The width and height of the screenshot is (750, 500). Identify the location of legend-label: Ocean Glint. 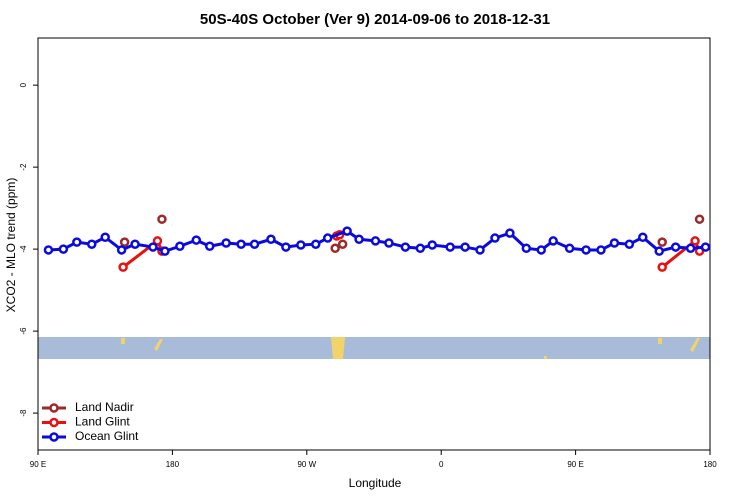
(107, 436).